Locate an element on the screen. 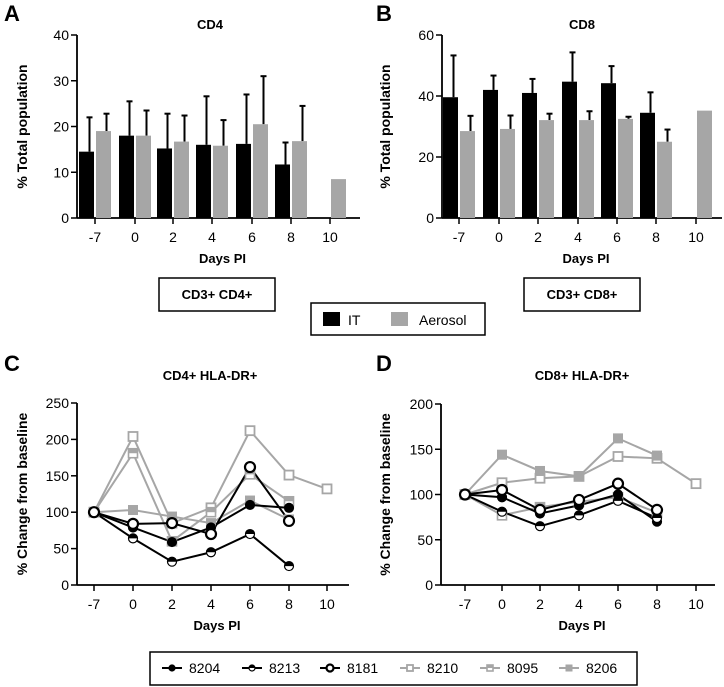 This screenshot has width=724, height=687. y-tick-label: 150 is located at coordinates (422, 449).